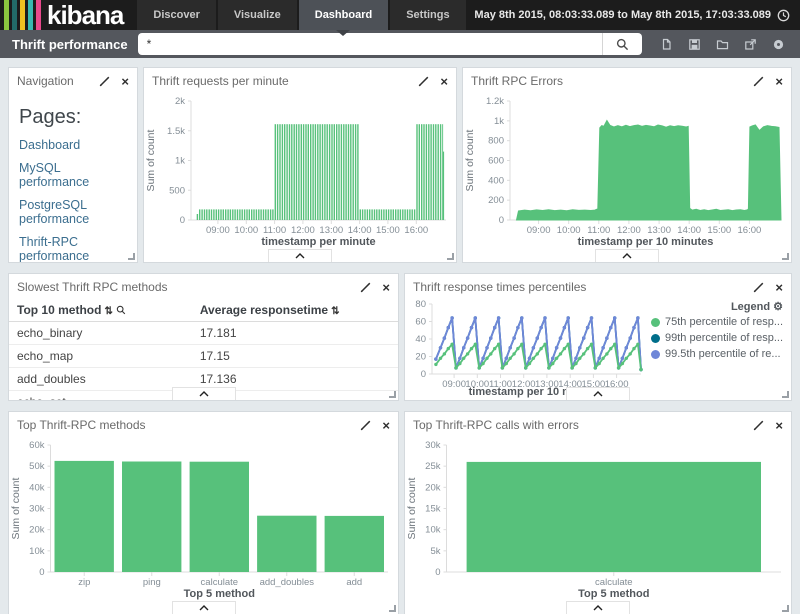 The height and width of the screenshot is (614, 800). Describe the element at coordinates (294, 333) in the screenshot. I see `table-cell: 17.181` at that location.